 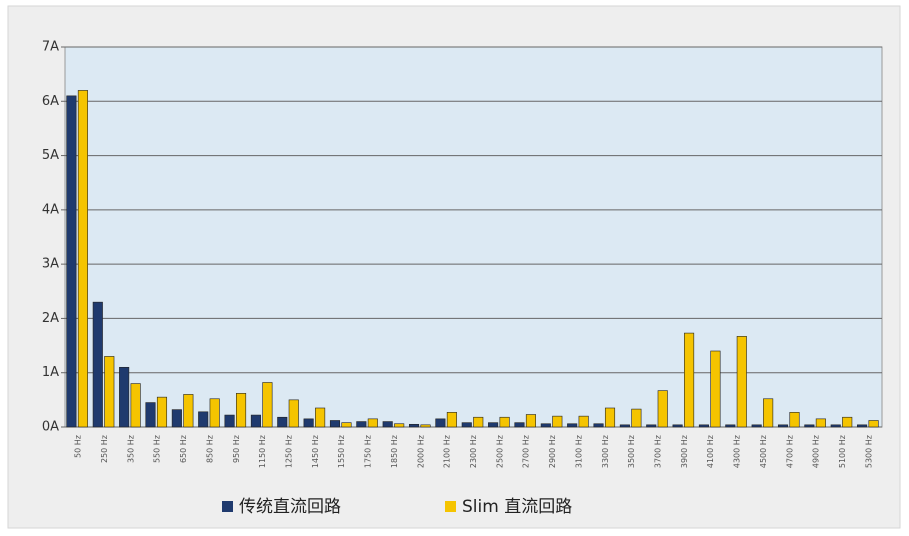 I want to click on x-tick-label: 1750 Hz, so click(x=368, y=451).